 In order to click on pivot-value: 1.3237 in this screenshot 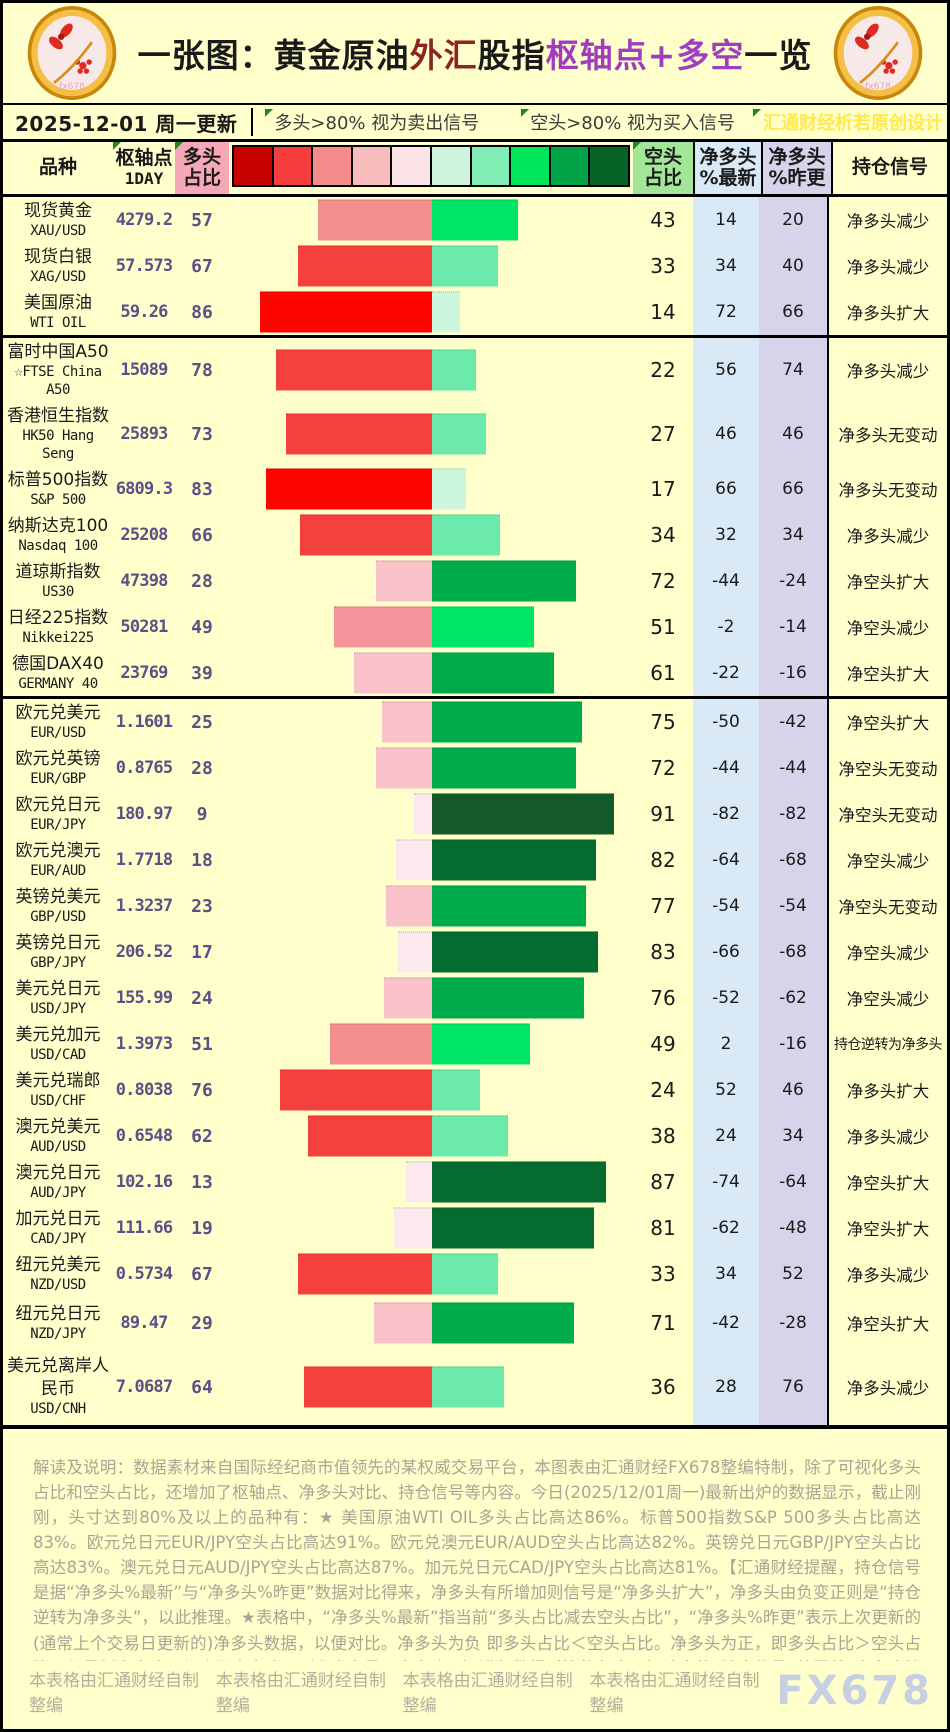, I will do `click(144, 906)`.